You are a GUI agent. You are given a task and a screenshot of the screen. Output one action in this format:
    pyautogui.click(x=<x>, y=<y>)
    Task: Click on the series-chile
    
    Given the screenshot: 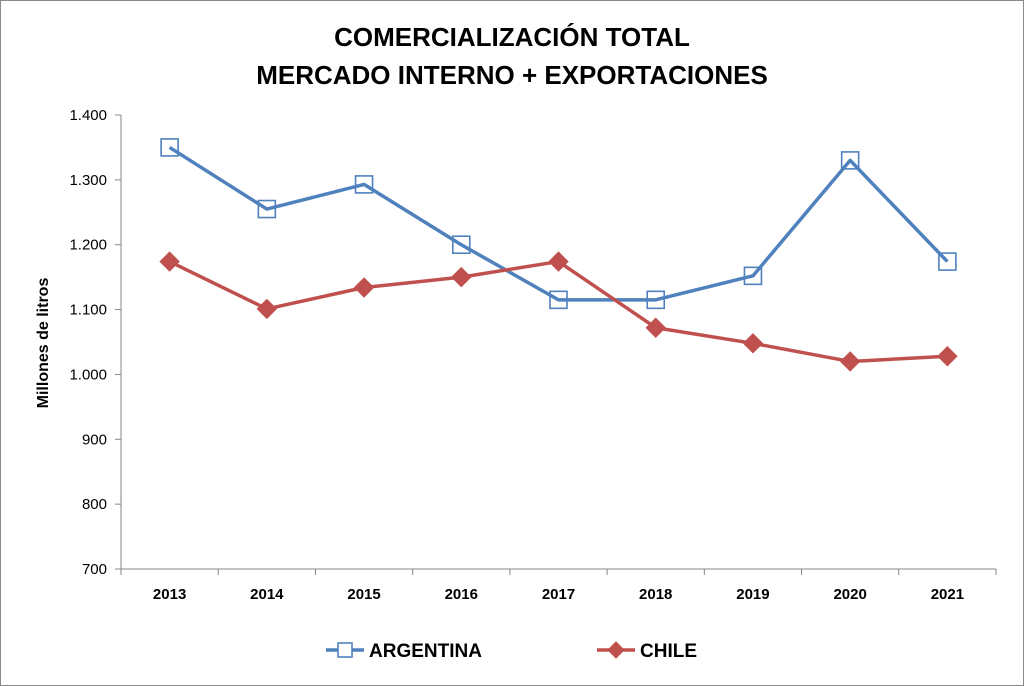 What is the action you would take?
    pyautogui.click(x=558, y=311)
    